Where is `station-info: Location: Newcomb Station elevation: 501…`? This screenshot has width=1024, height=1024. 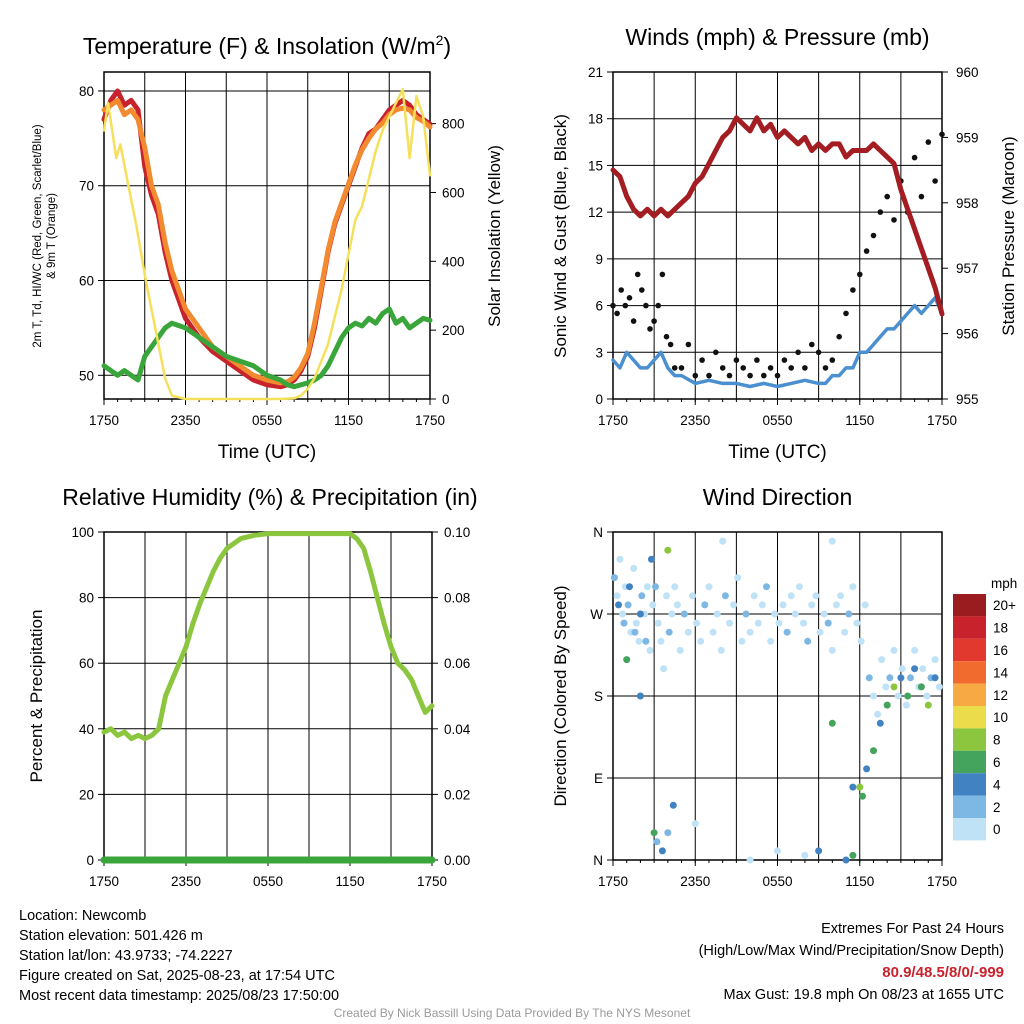
station-info: Location: Newcomb Station elevation: 501… is located at coordinates (179, 956).